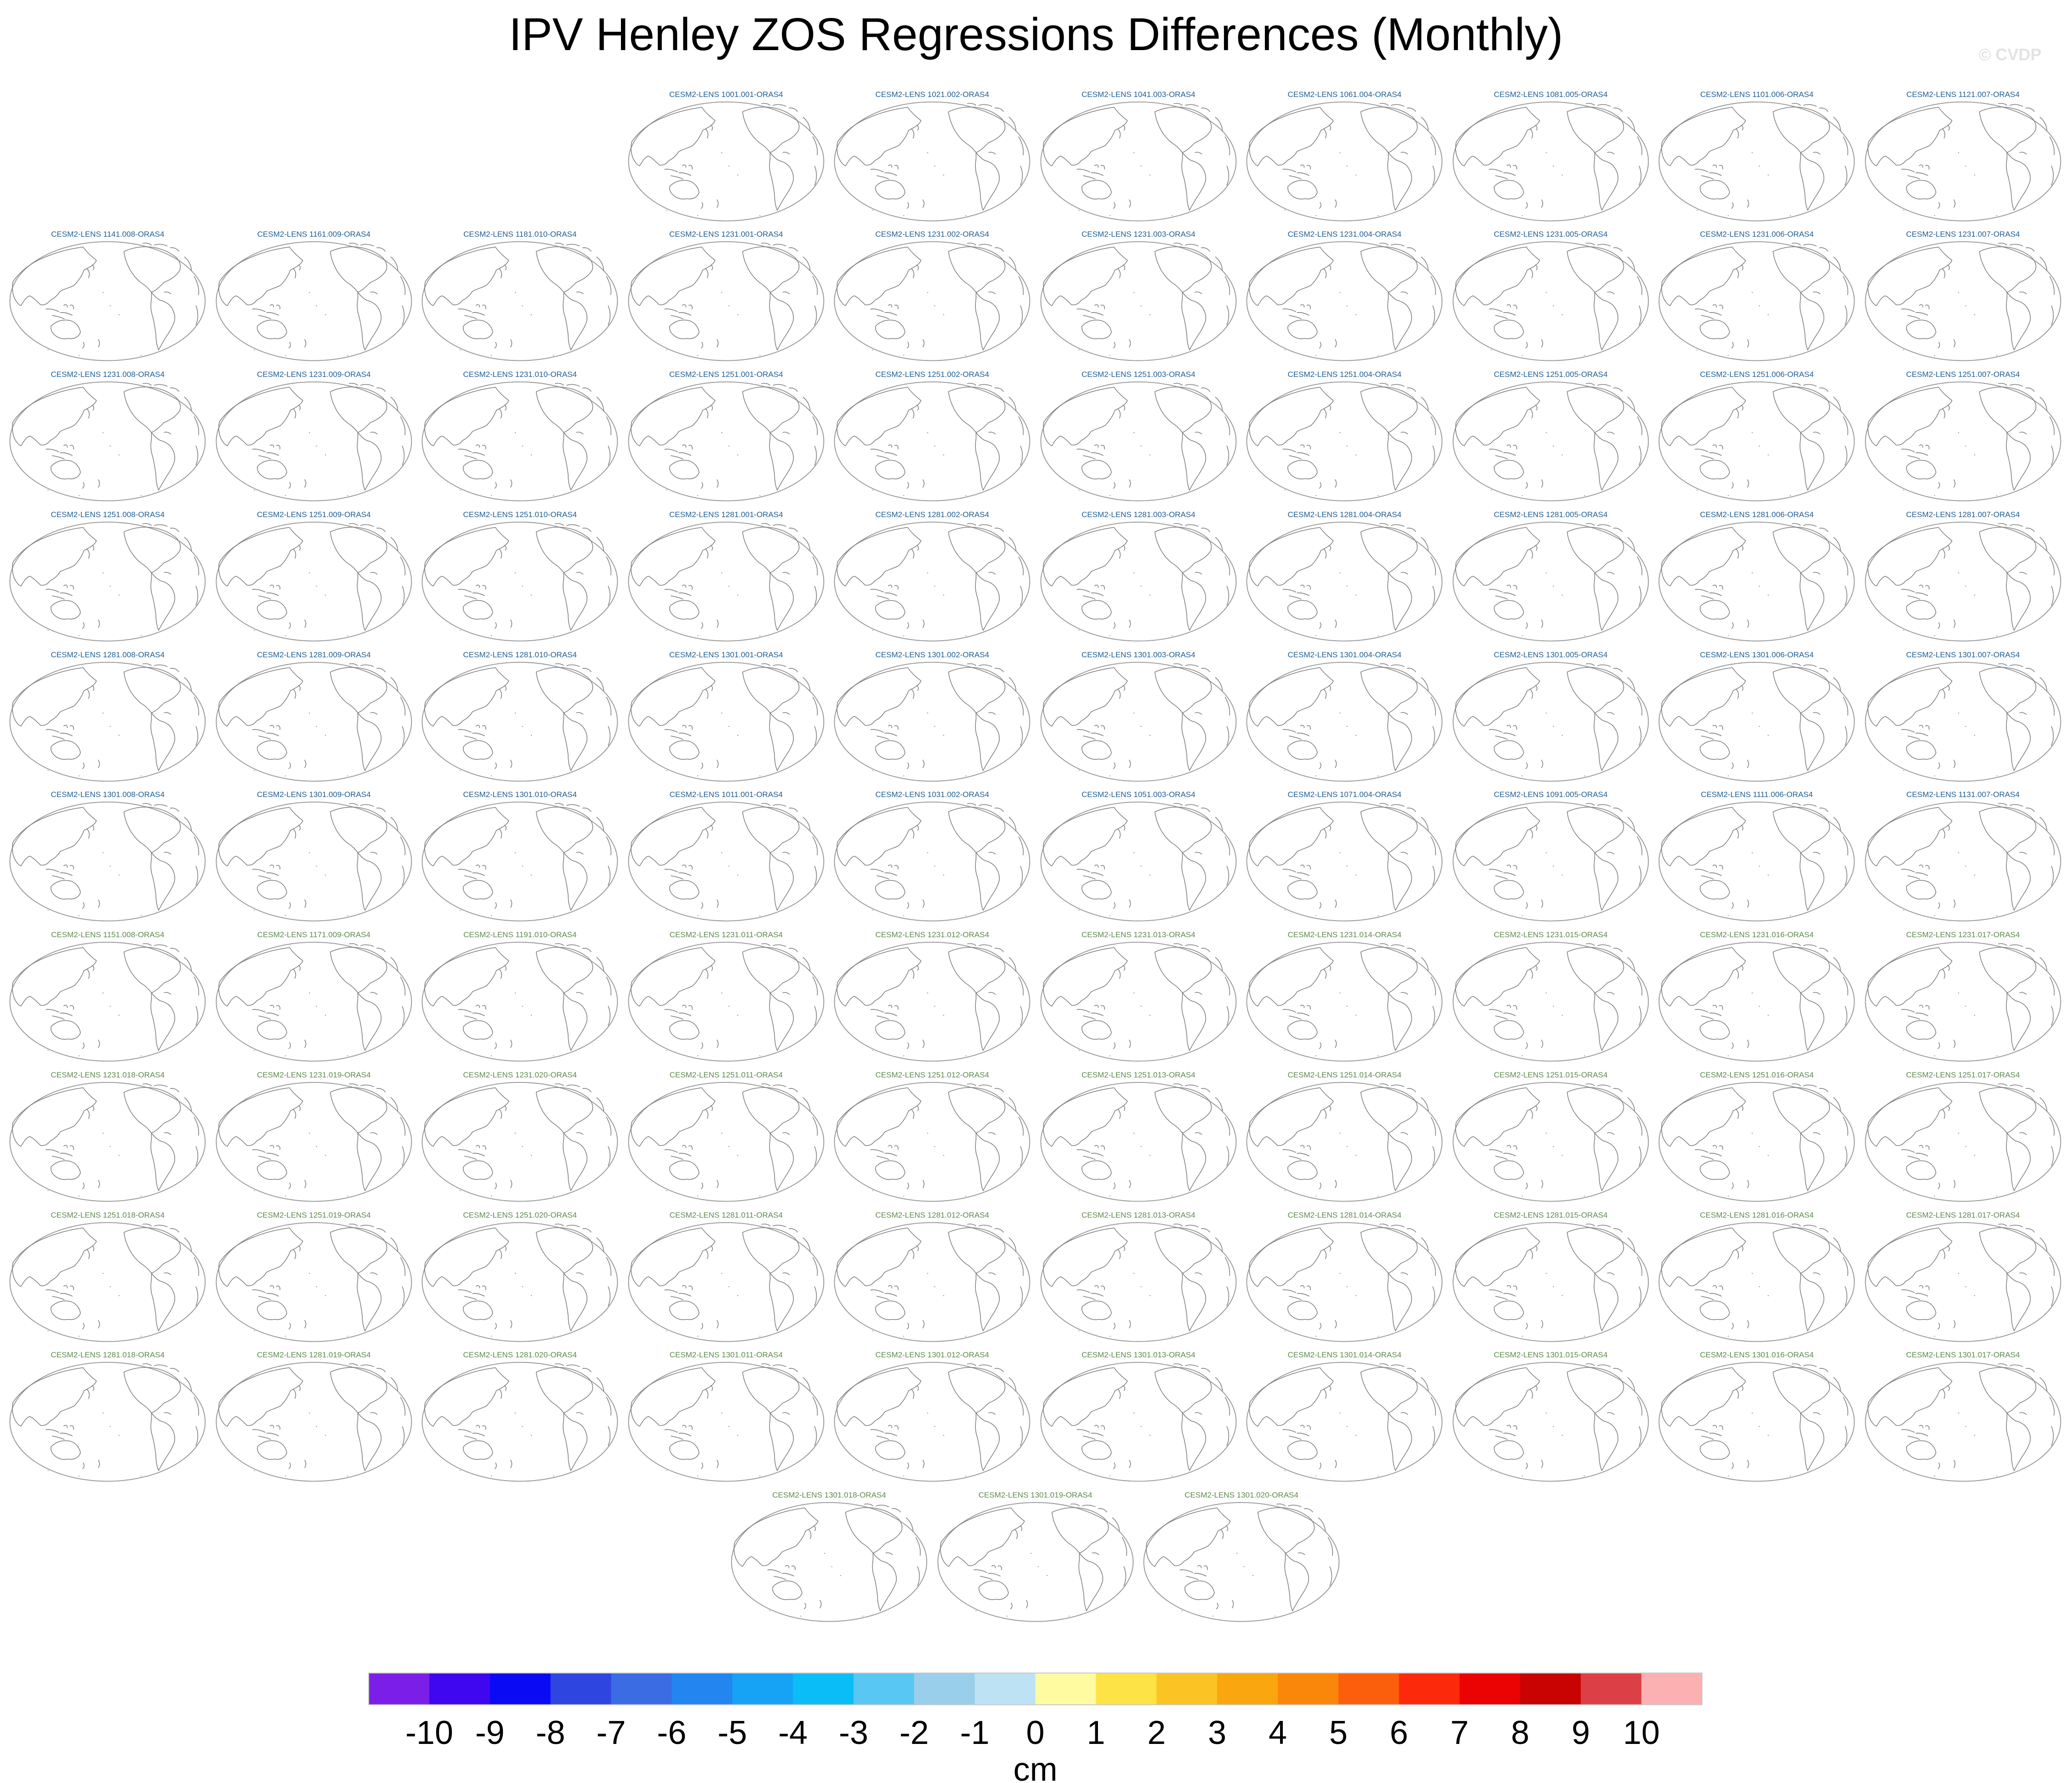 The height and width of the screenshot is (1783, 2072). What do you see at coordinates (107, 997) in the screenshot?
I see `map-panel: CESM2-LENS 1151.008-ORAS4` at bounding box center [107, 997].